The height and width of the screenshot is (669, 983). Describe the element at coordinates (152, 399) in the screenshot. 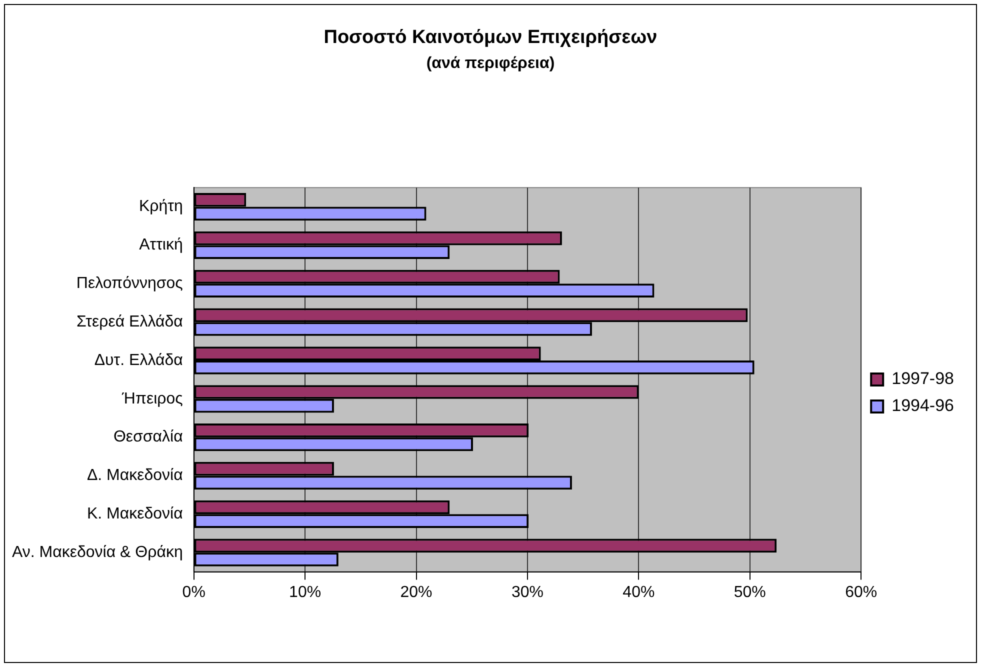

I see `y-tick-label: Ήπειρος` at that location.